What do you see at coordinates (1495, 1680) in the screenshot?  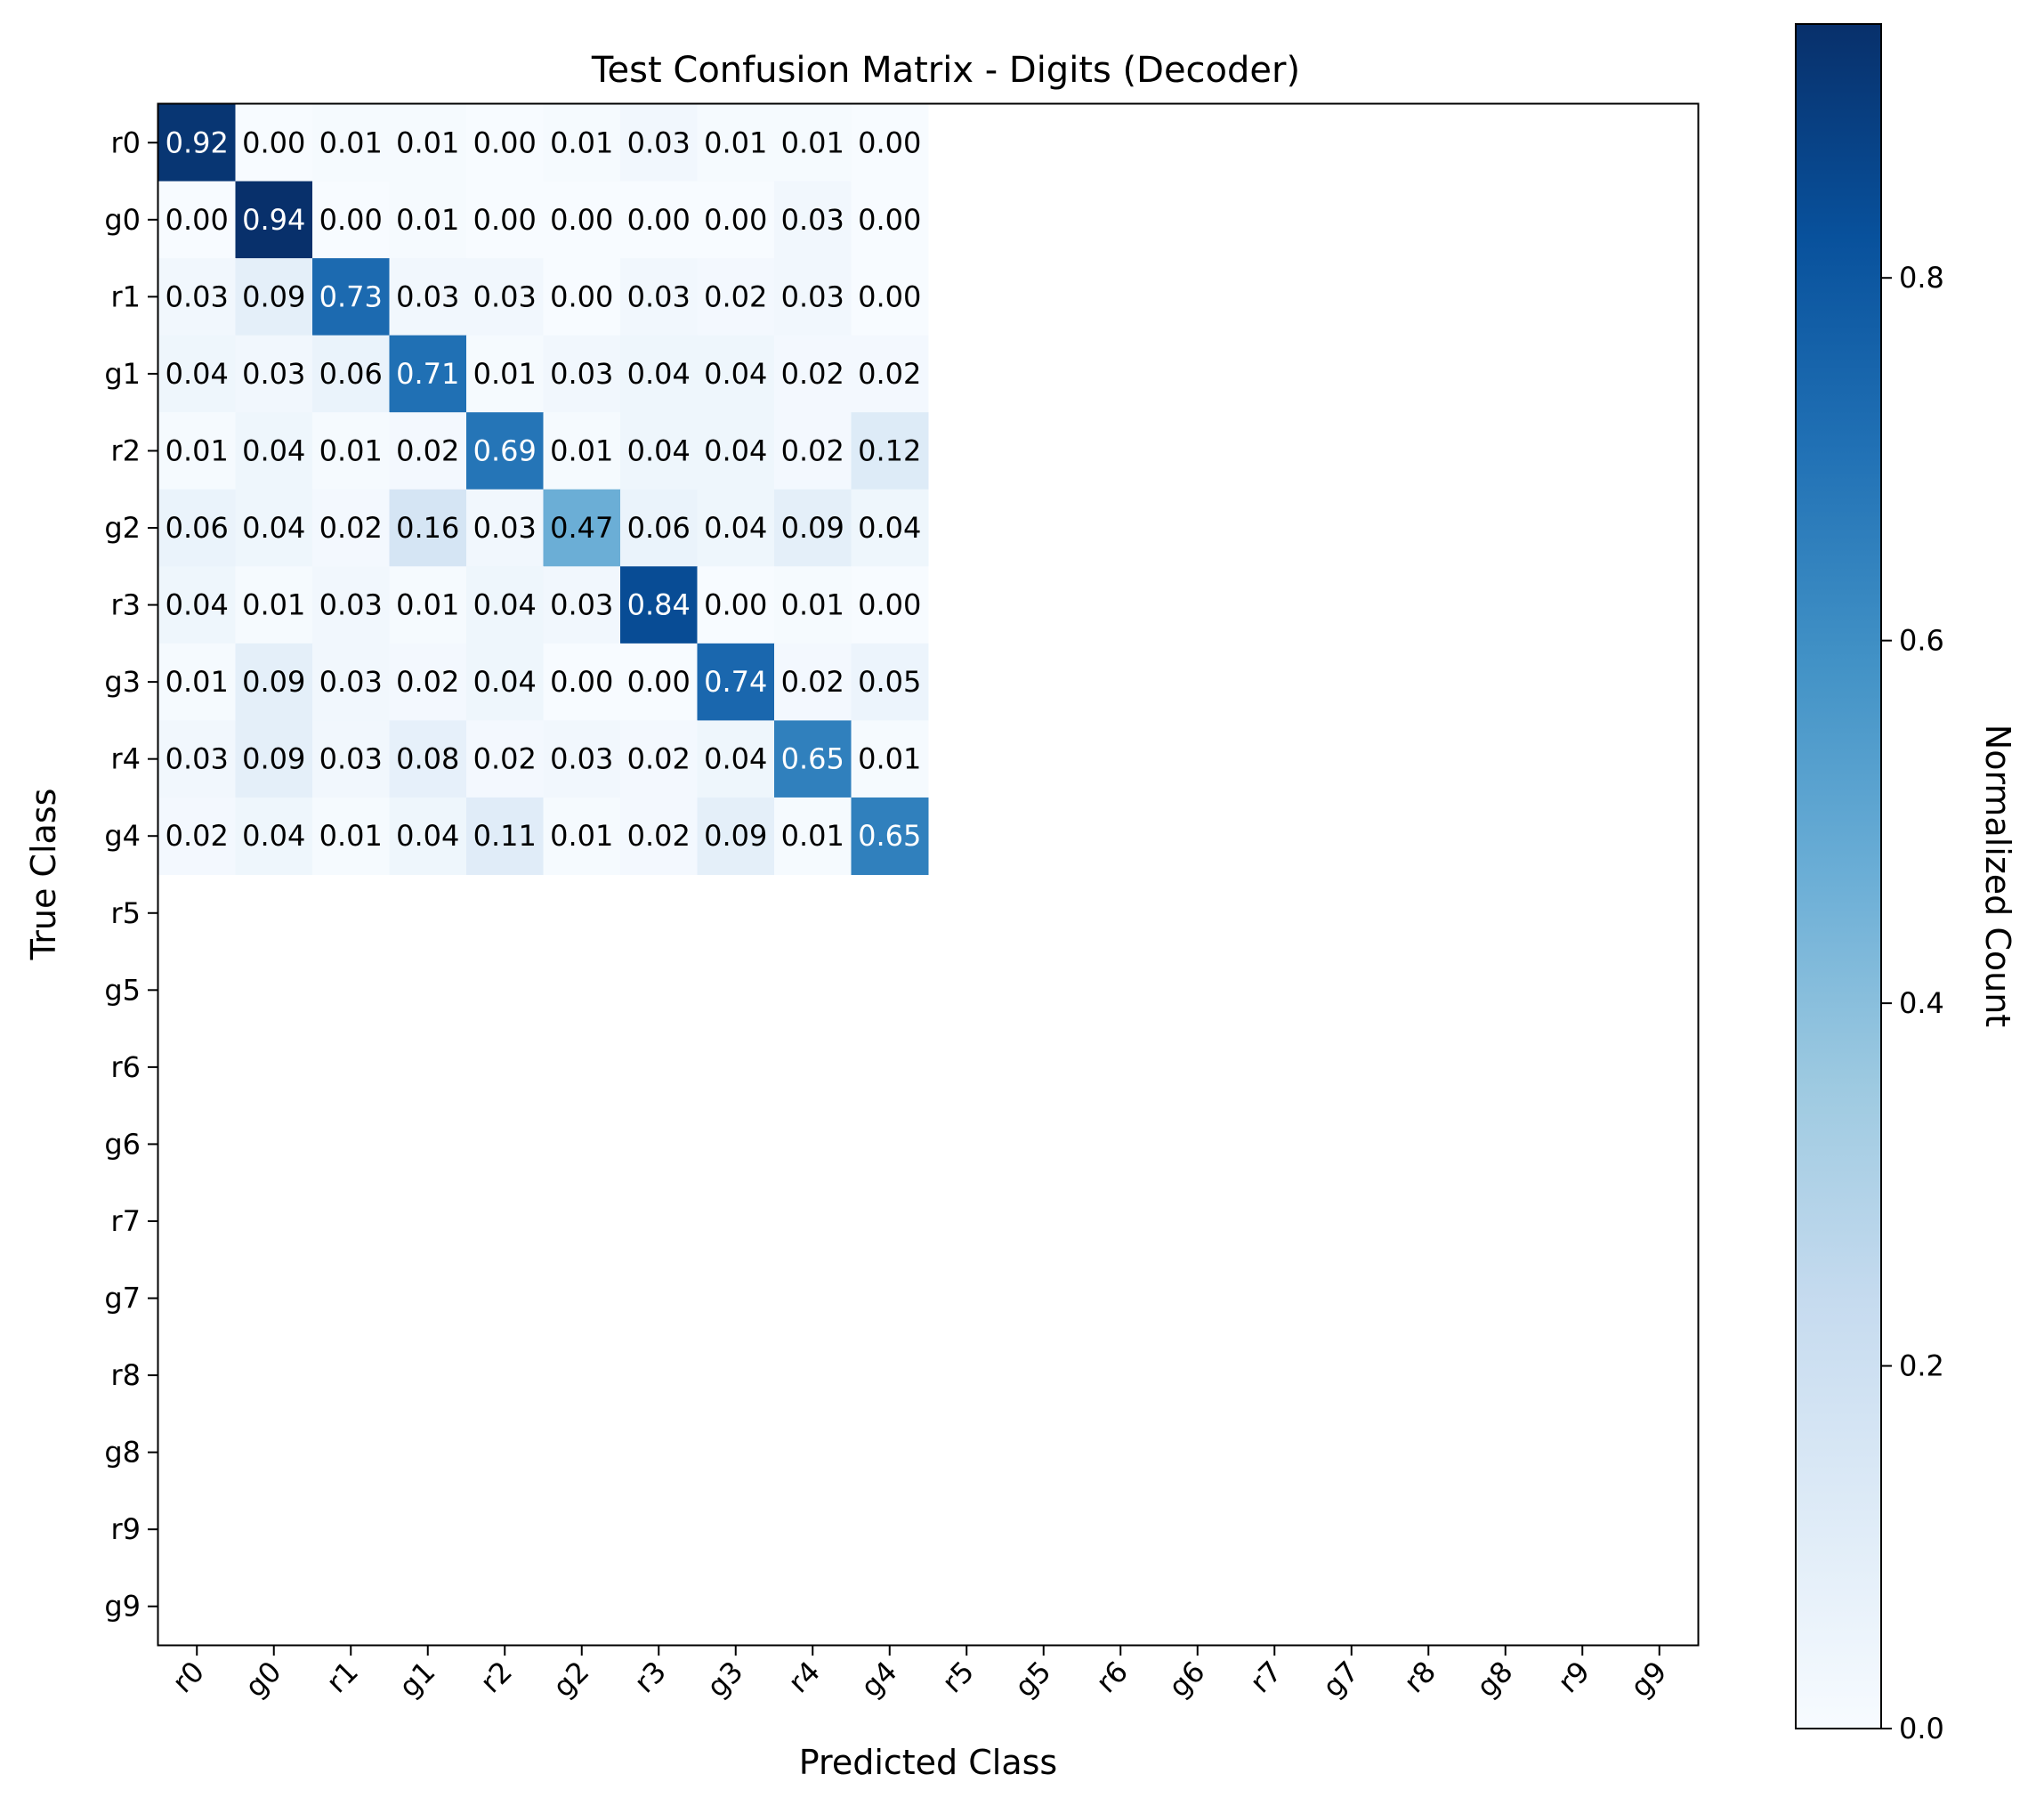 I see `x-tick-label: g8` at bounding box center [1495, 1680].